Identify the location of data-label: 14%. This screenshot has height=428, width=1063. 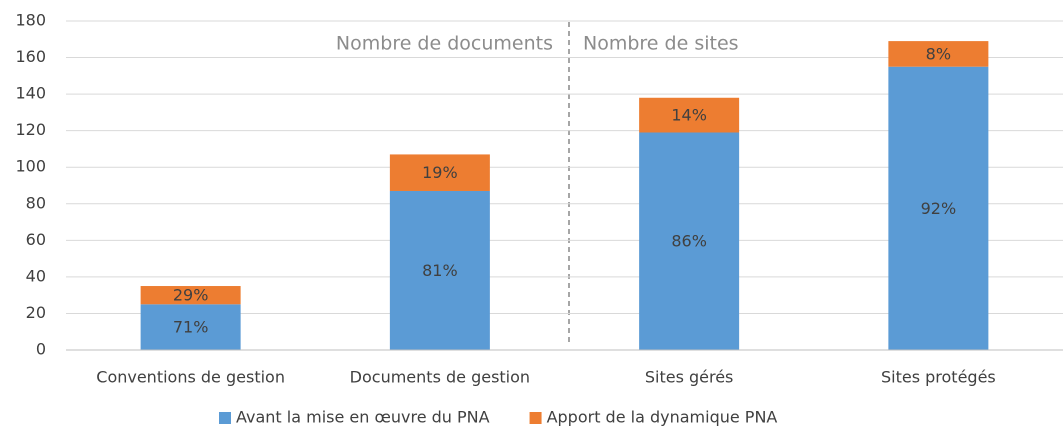
(689, 115).